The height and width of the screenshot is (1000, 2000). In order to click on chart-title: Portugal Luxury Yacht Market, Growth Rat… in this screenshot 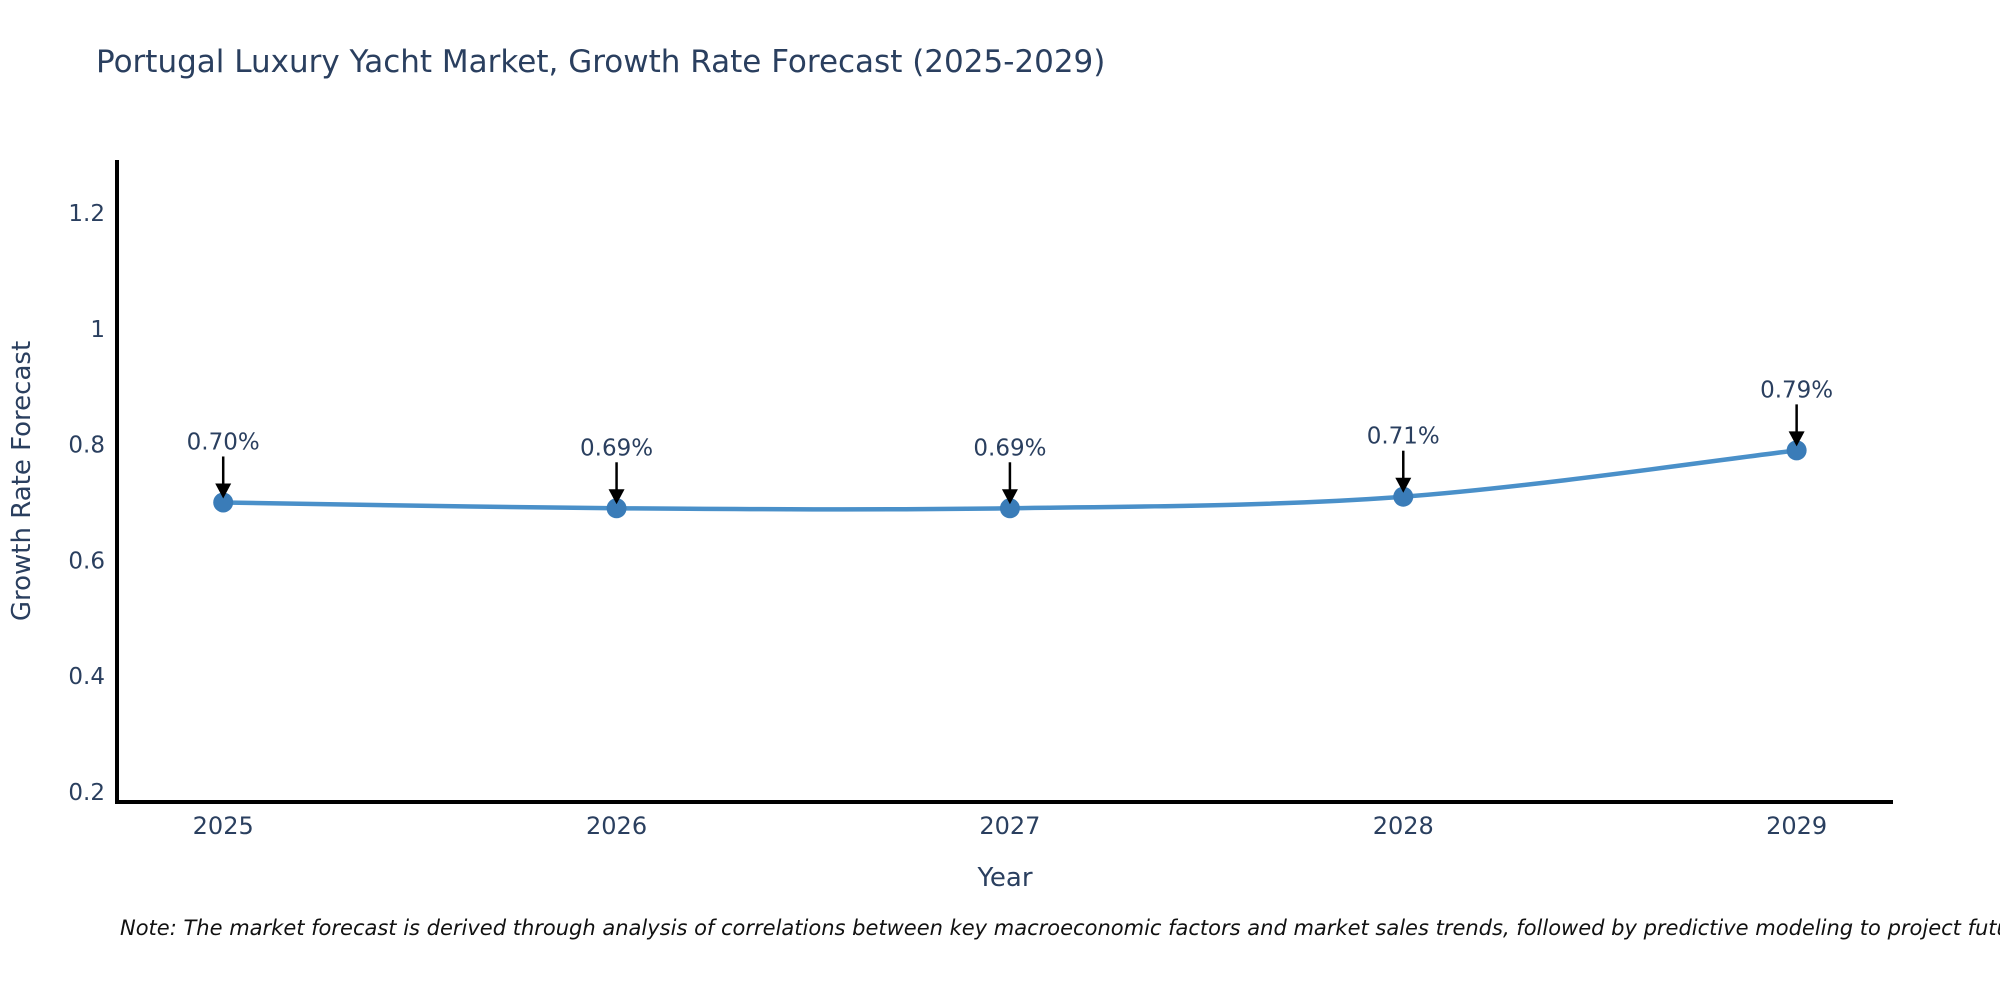, I will do `click(601, 62)`.